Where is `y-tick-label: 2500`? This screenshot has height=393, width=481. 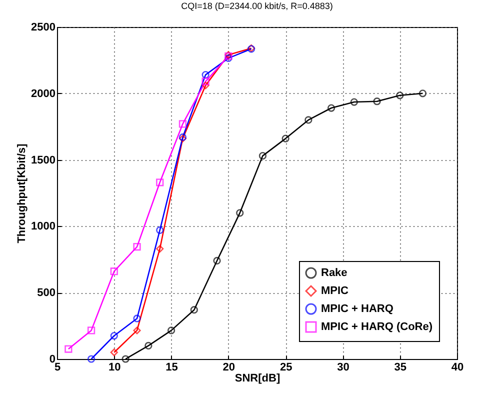 y-tick-label: 2500 is located at coordinates (43, 28).